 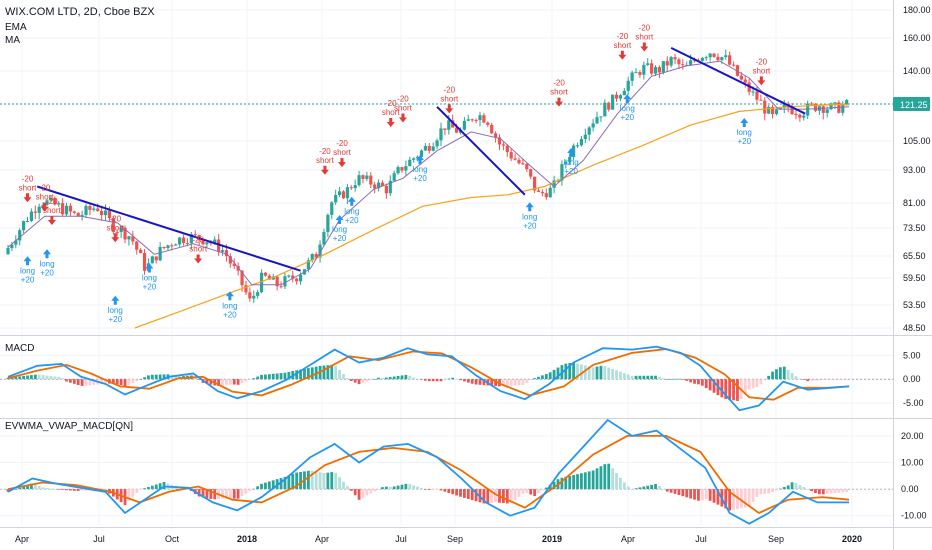 I want to click on last-price-badge, so click(x=911, y=104).